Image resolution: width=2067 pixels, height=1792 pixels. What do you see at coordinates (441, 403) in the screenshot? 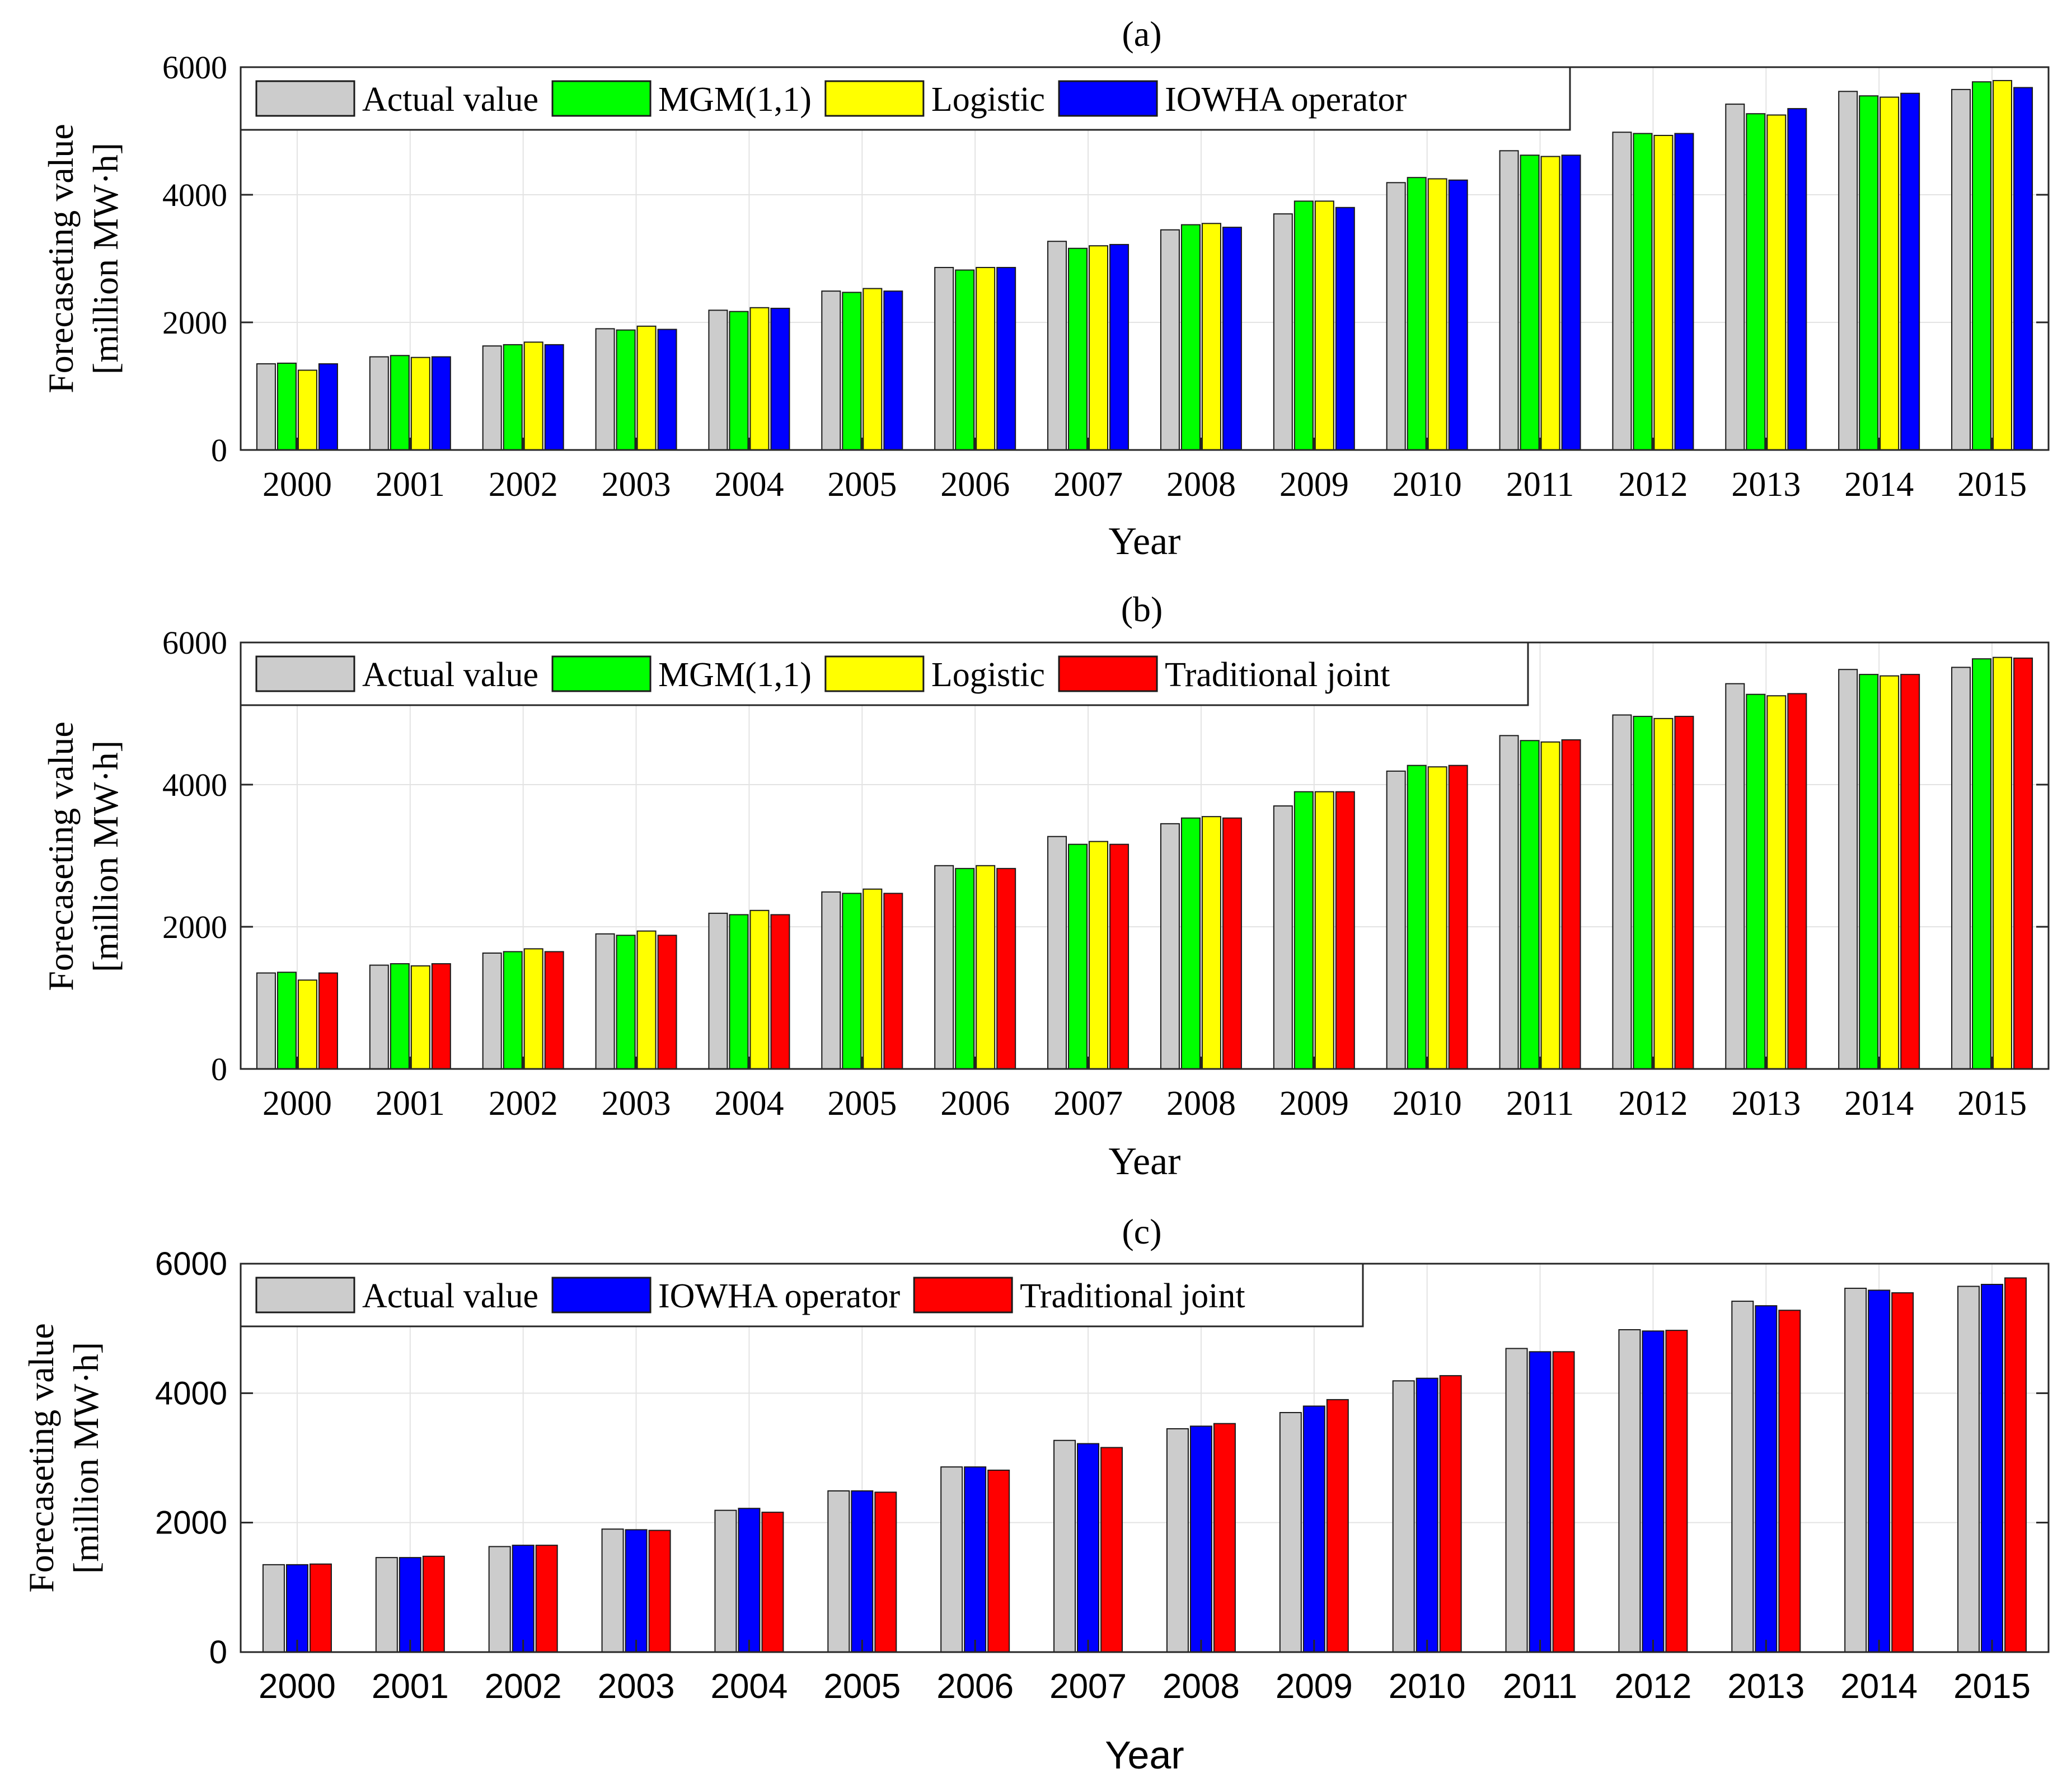
I see `bar-iowha-operator-2001` at bounding box center [441, 403].